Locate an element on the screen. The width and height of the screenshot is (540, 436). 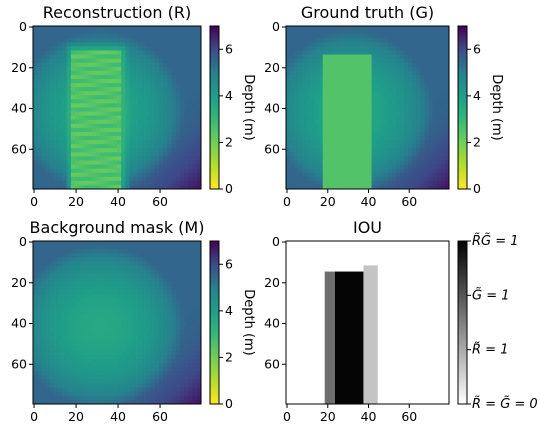
iou-mask is located at coordinates (367, 322).